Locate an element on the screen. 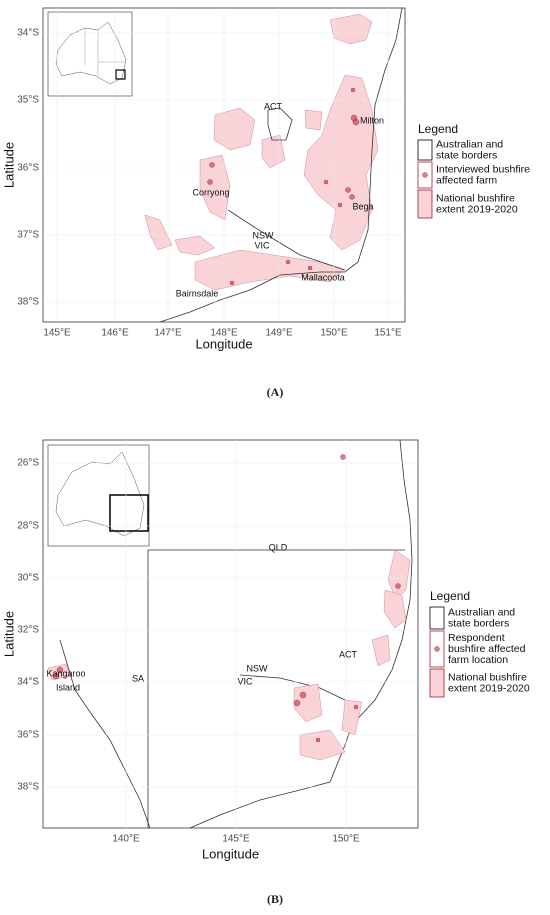  place-label: Mallacoota is located at coordinates (323, 277).